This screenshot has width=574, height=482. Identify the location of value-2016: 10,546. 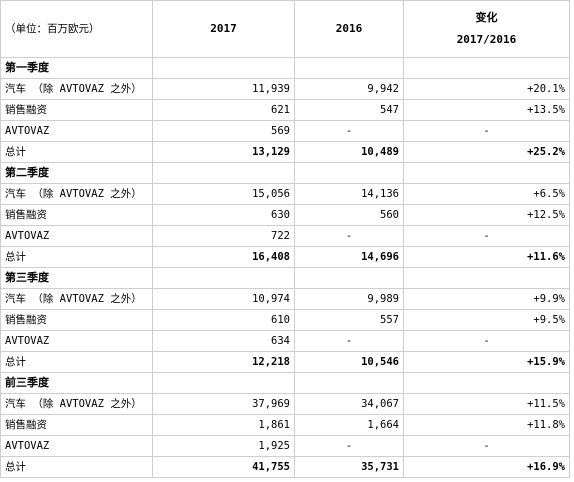
(349, 362).